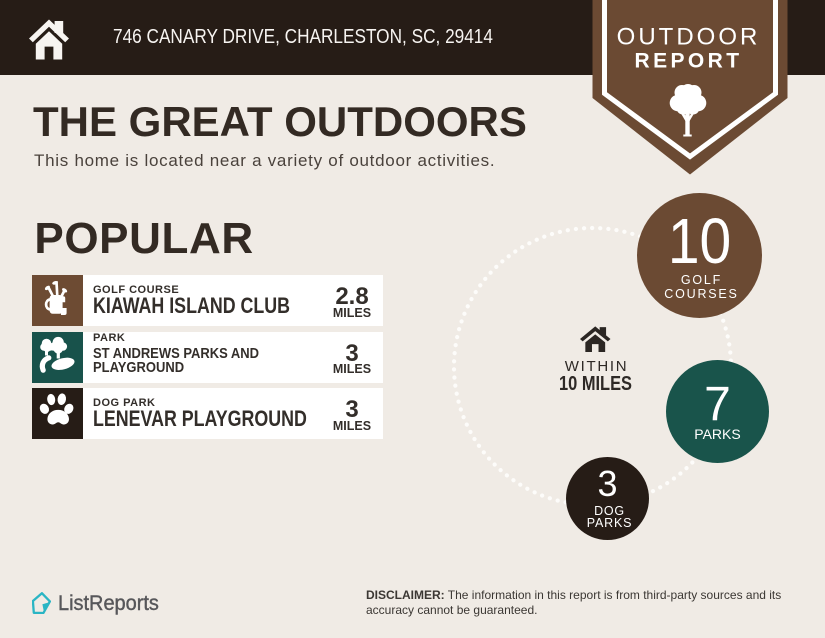 This screenshot has width=825, height=638. What do you see at coordinates (689, 61) in the screenshot?
I see `svg-text: REPORT` at bounding box center [689, 61].